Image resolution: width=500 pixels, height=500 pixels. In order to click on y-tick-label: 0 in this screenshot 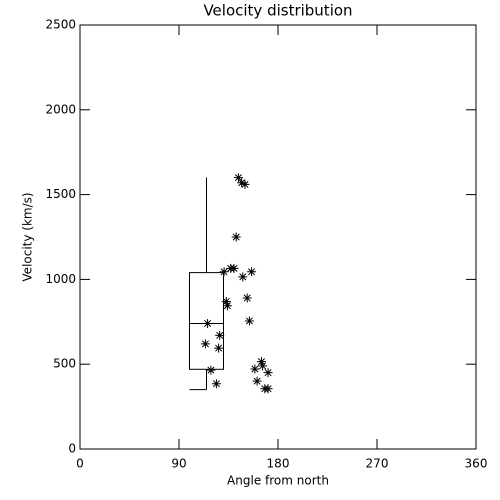, I will do `click(72, 449)`.